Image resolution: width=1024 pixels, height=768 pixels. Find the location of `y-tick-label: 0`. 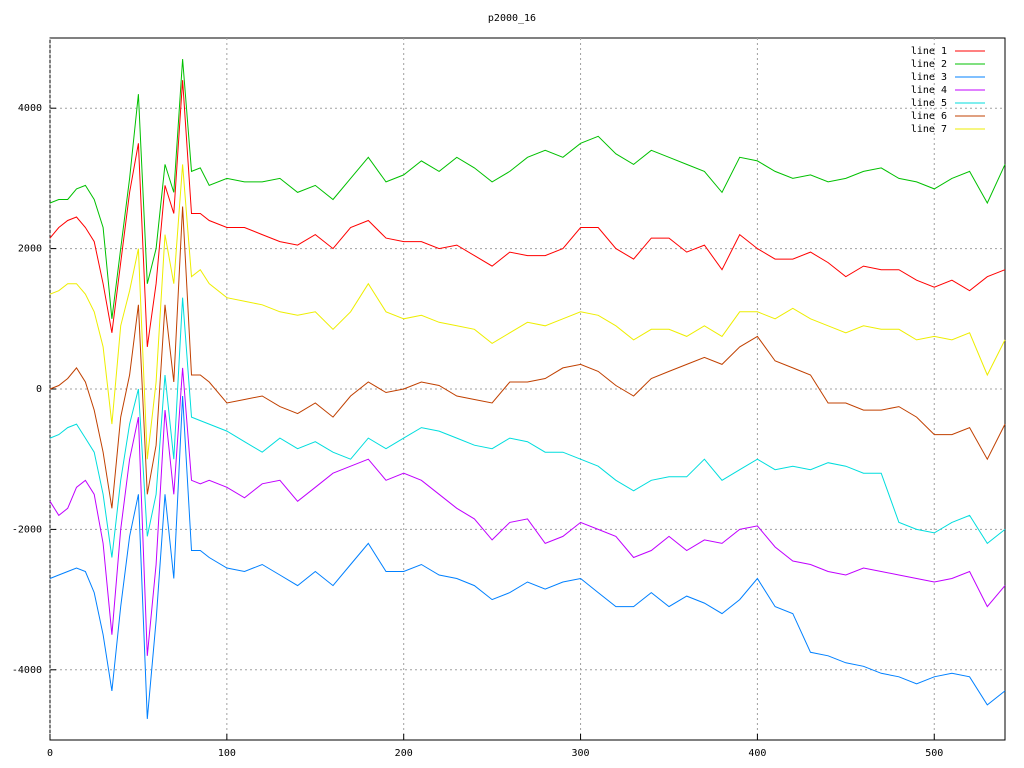

y-tick-label: 0 is located at coordinates (39, 389).